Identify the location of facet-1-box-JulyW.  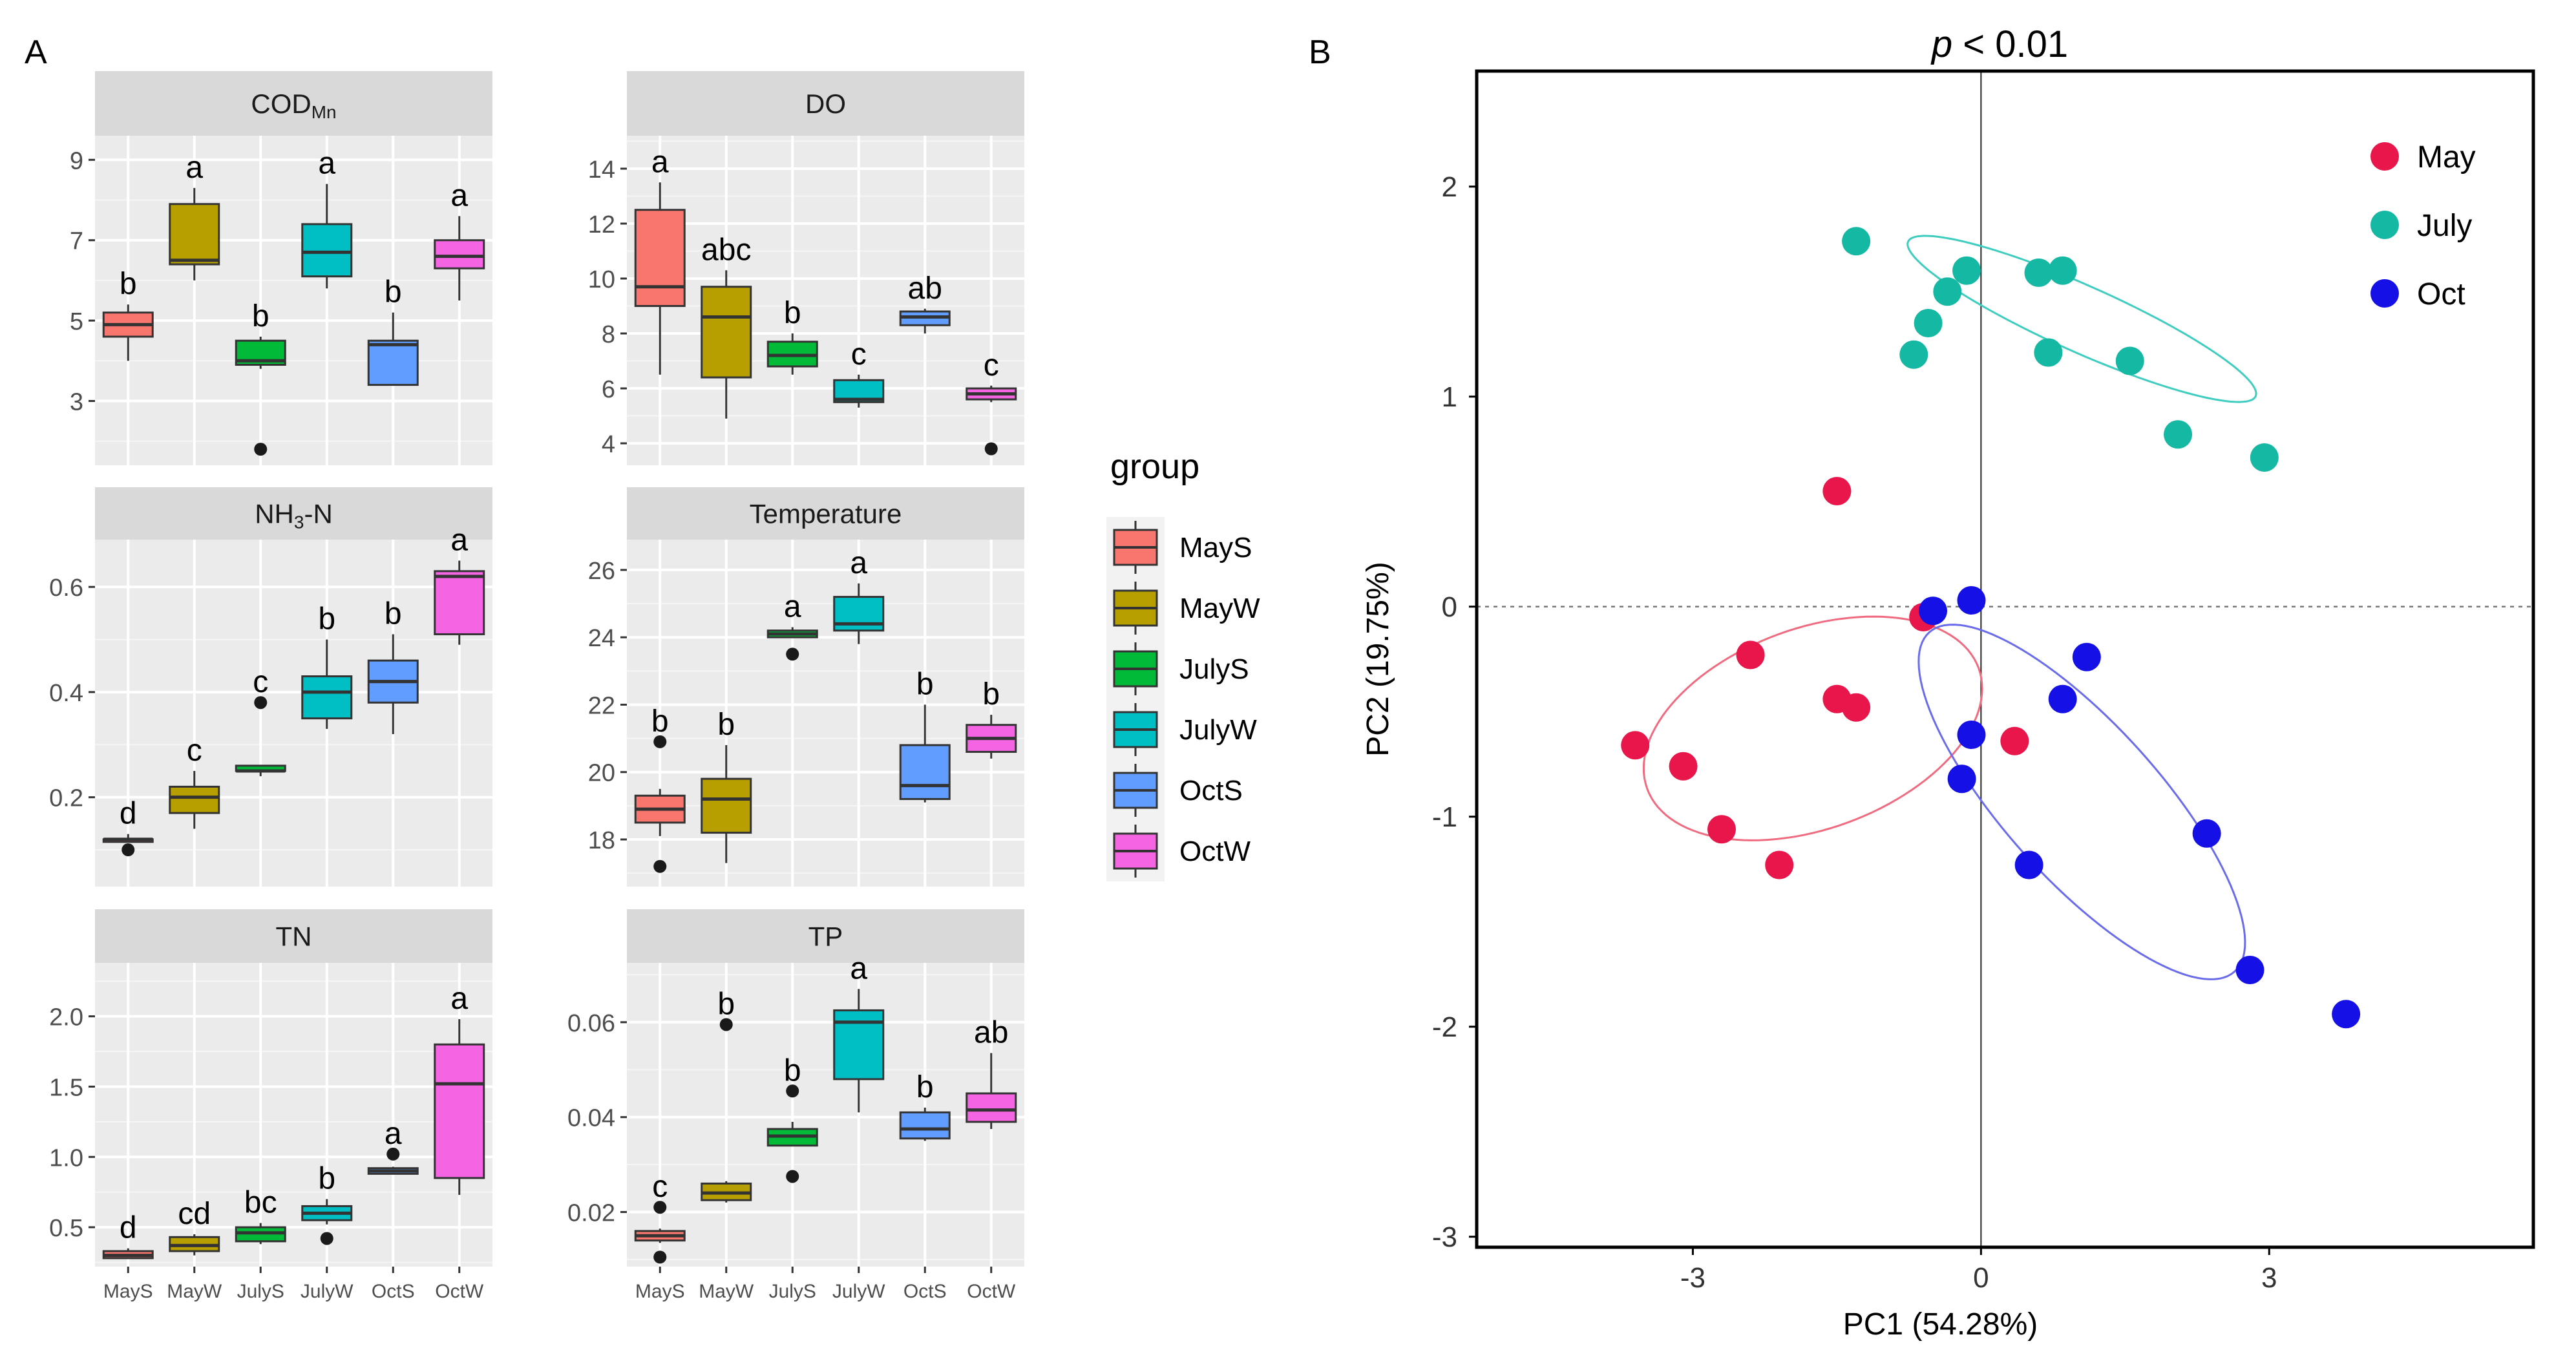
(327, 251).